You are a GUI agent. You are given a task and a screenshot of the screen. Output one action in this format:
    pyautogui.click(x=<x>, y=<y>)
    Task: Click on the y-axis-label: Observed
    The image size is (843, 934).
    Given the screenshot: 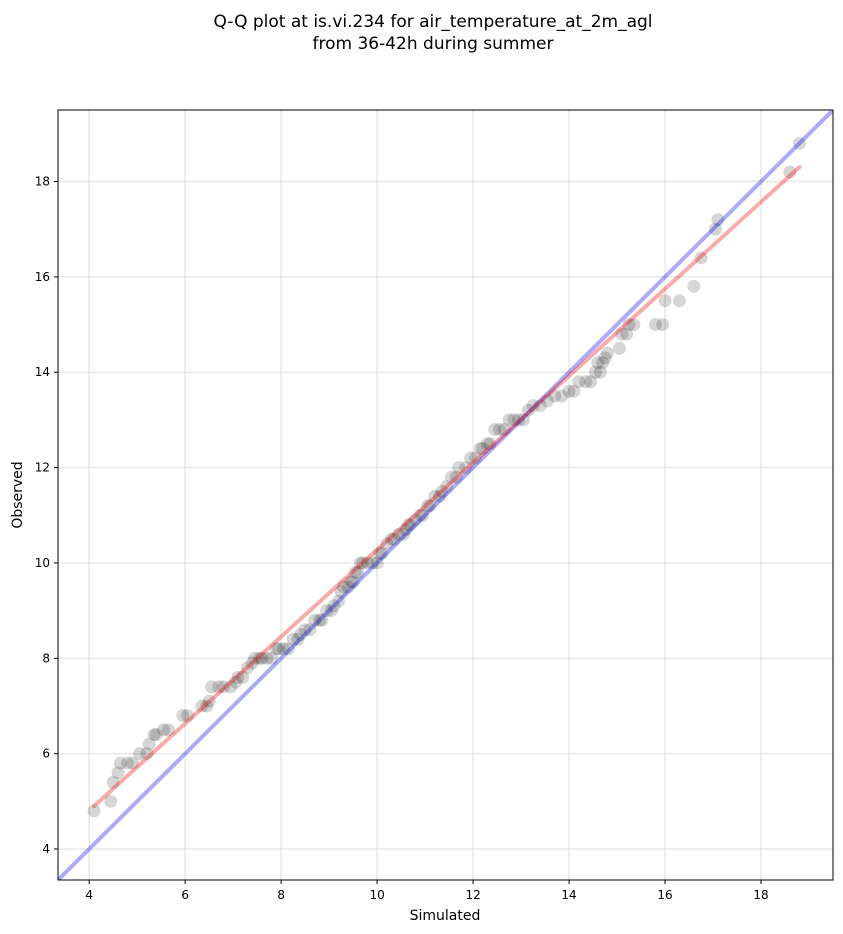 What is the action you would take?
    pyautogui.click(x=18, y=494)
    